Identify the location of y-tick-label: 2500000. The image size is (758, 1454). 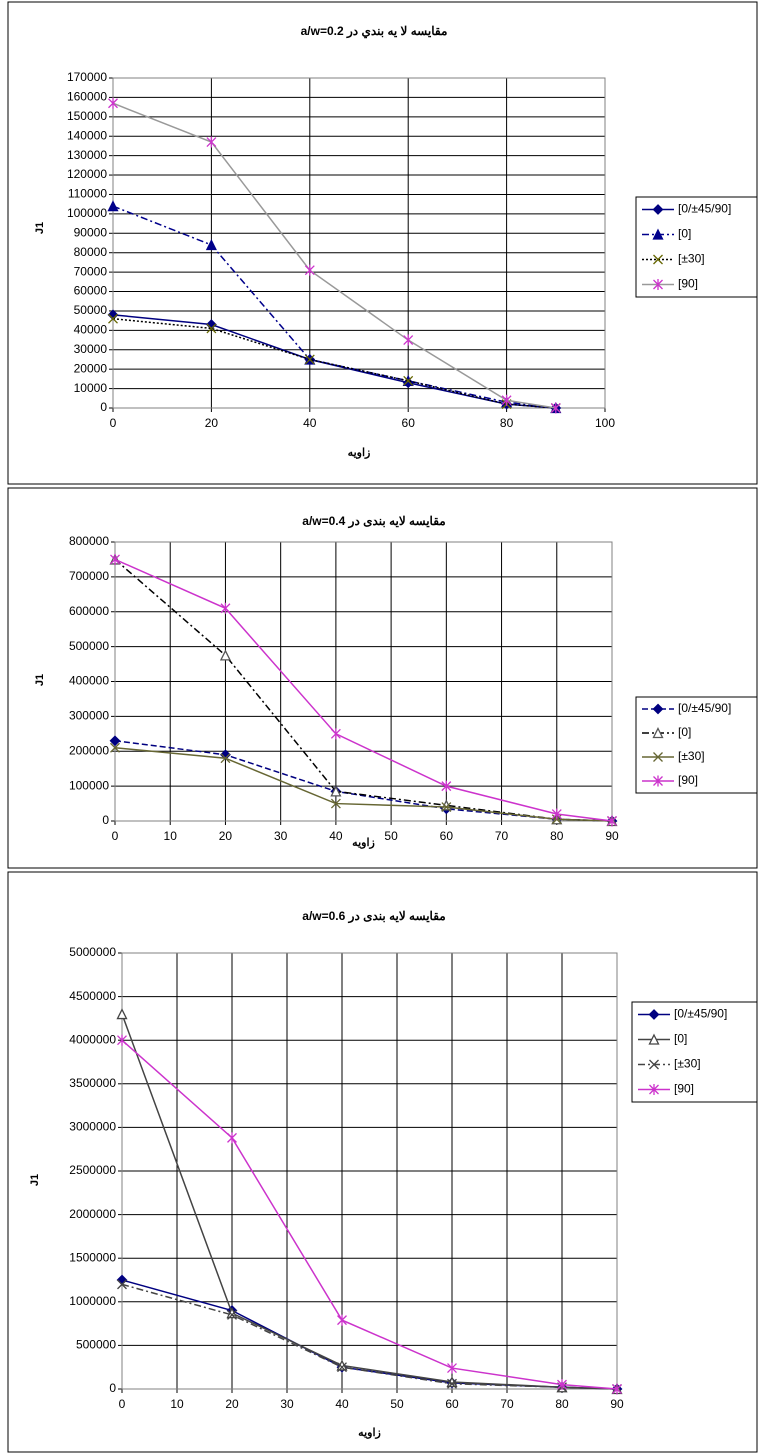
(92, 1170).